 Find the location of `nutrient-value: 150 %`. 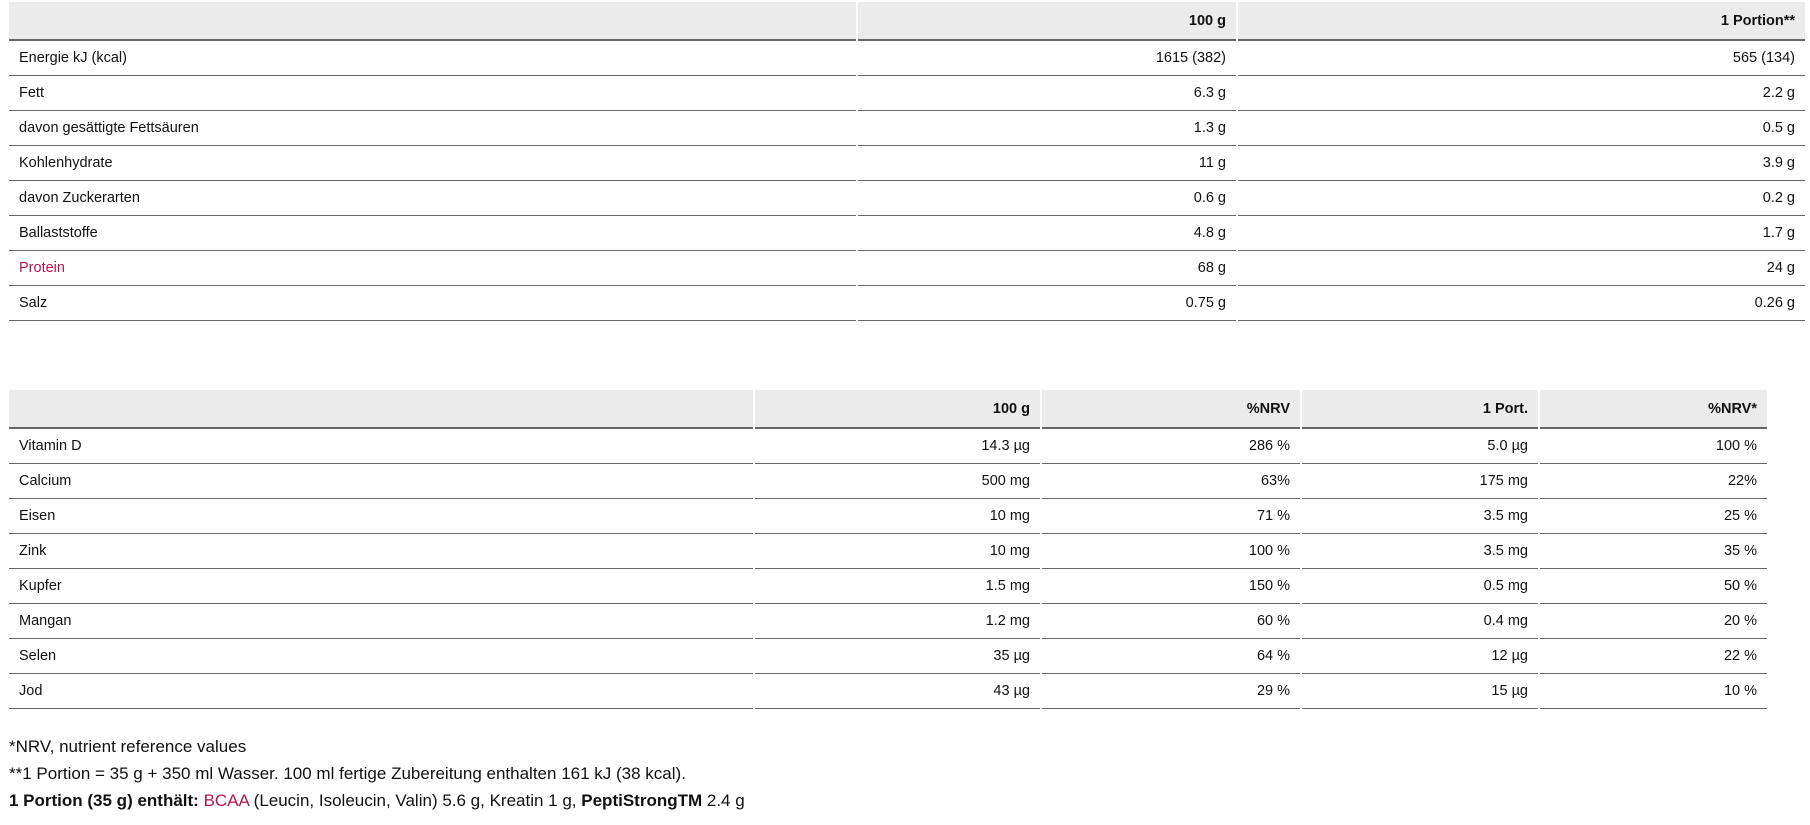

nutrient-value: 150 % is located at coordinates (1171, 586).